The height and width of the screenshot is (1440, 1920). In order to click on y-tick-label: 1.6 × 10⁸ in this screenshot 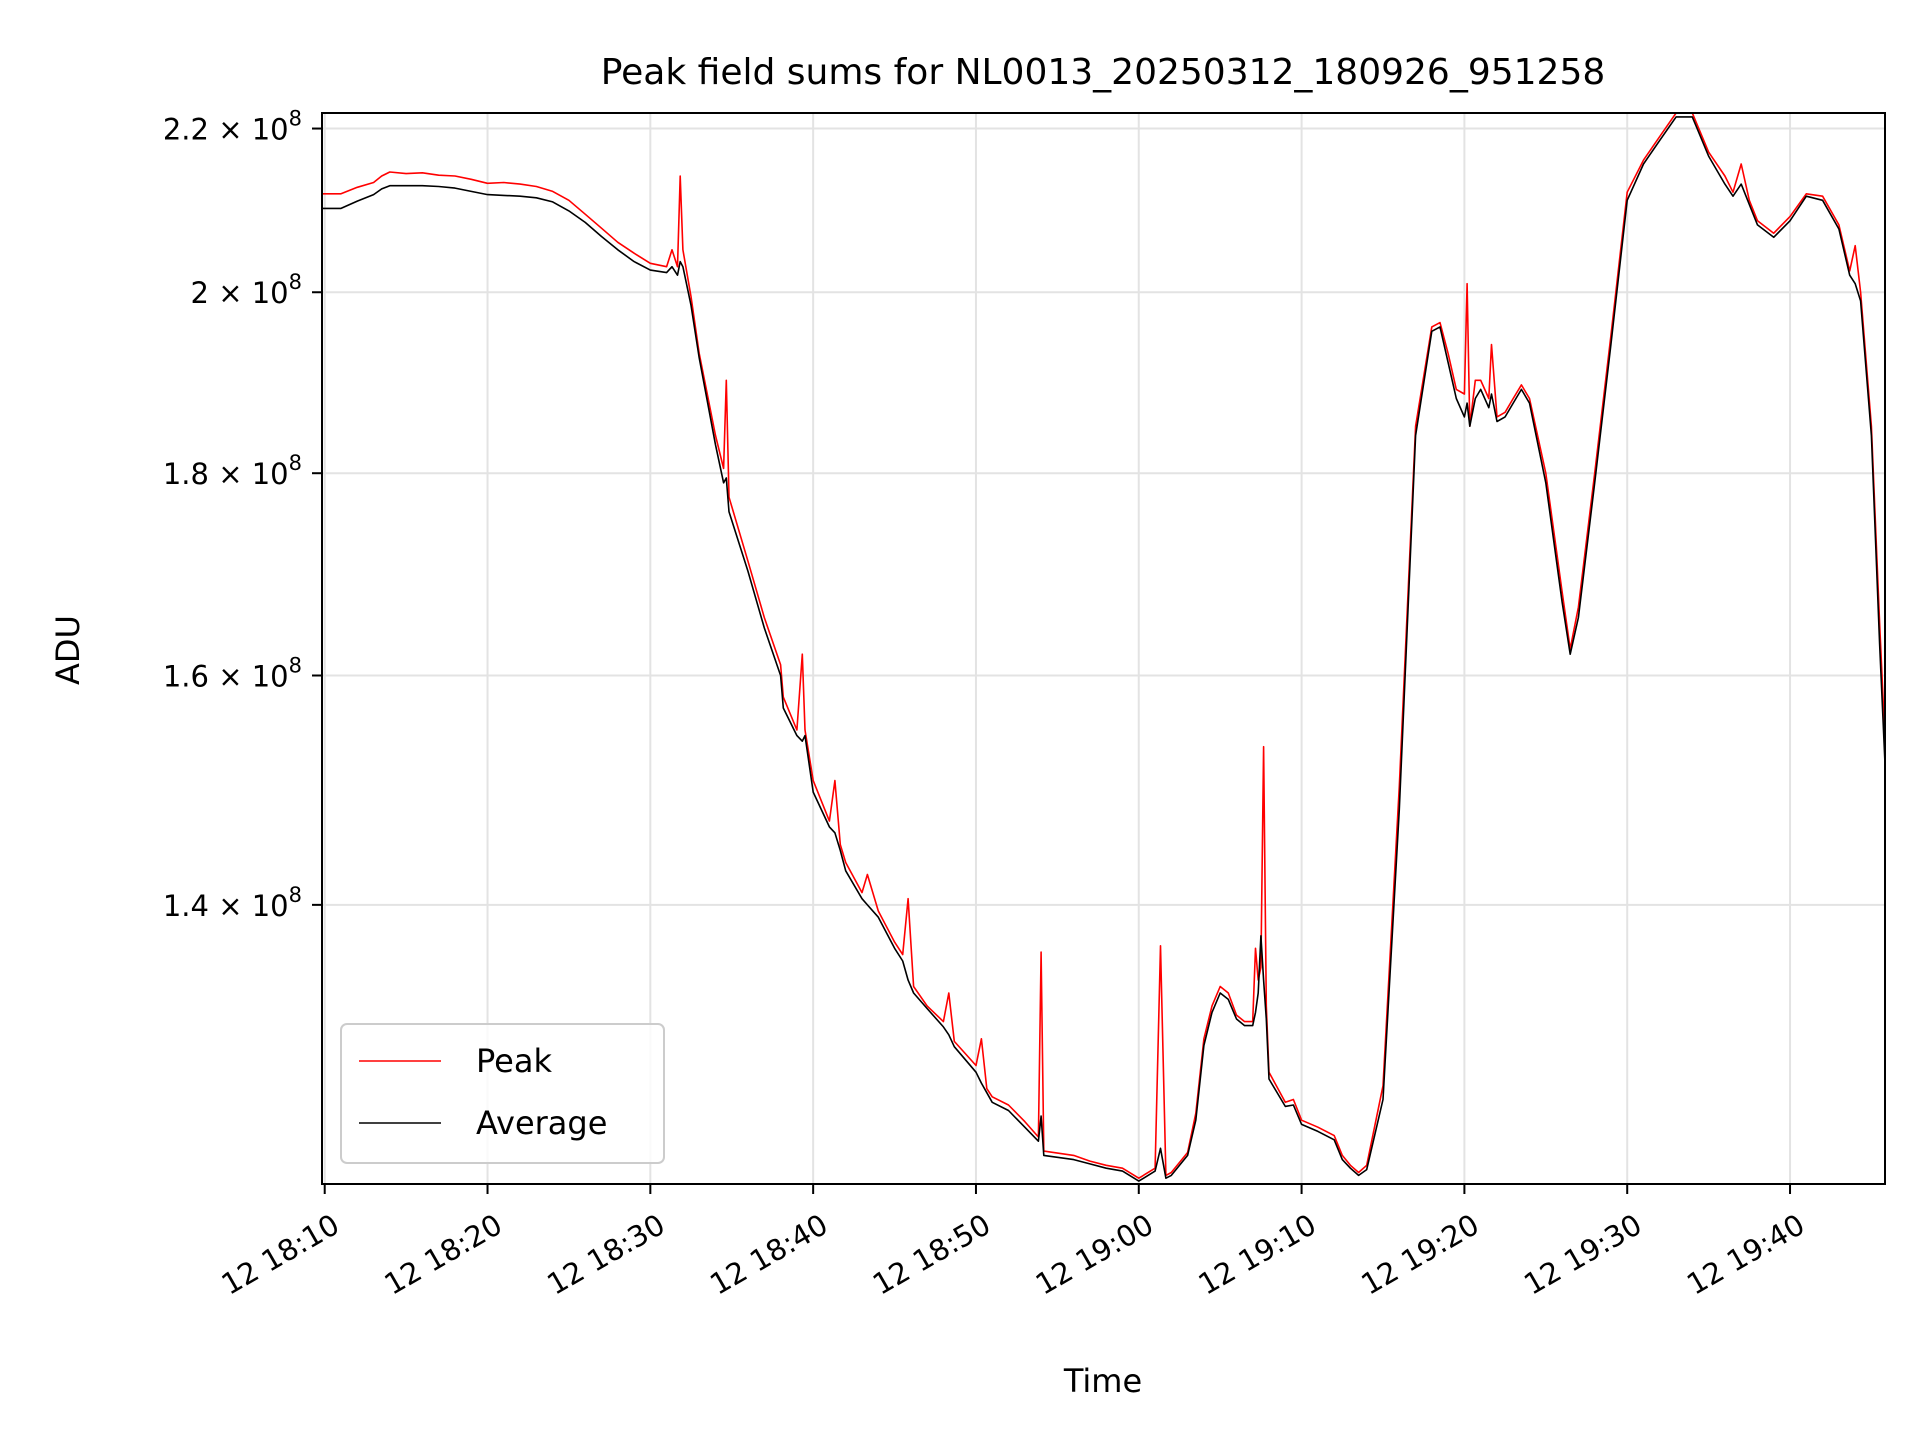, I will do `click(232, 674)`.